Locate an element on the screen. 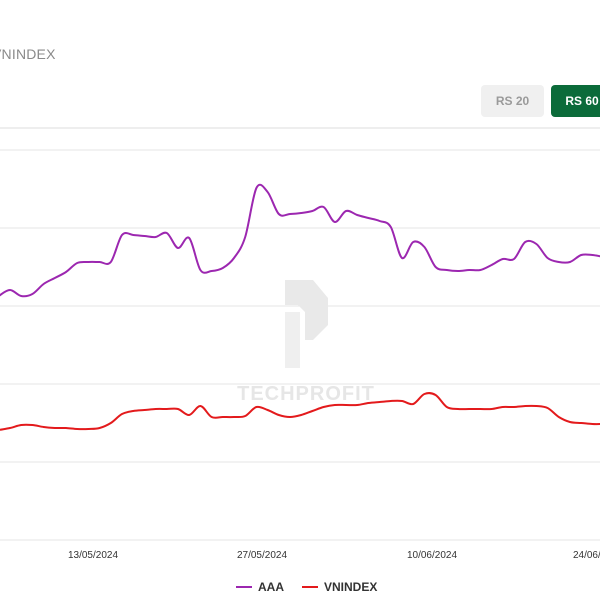  legend-label-aaa: AAA is located at coordinates (271, 587).